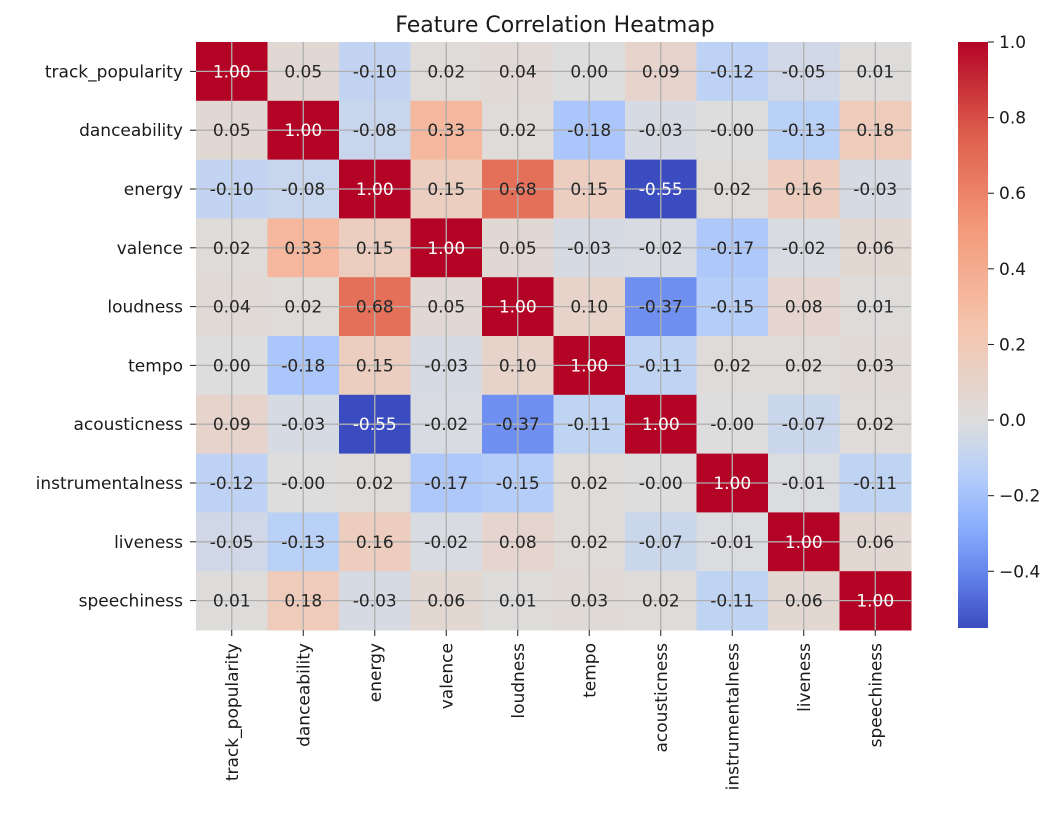  I want to click on y-tick-label: danceability, so click(131, 131).